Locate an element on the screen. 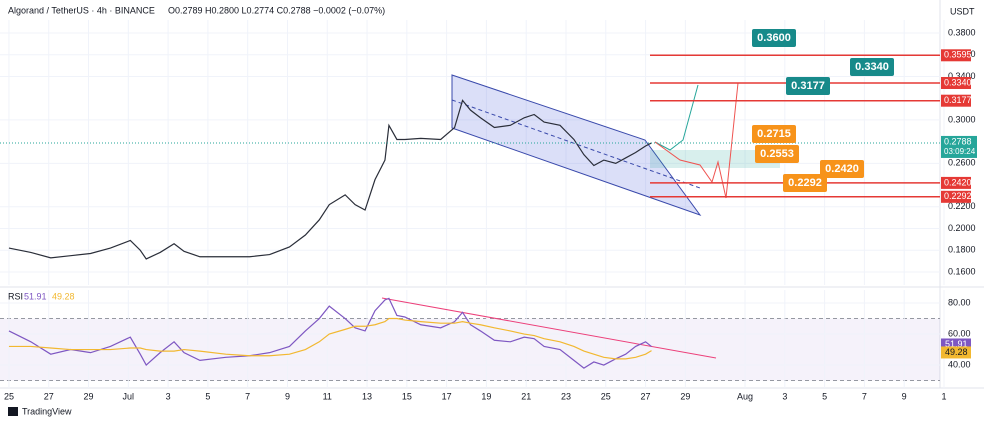 The height and width of the screenshot is (422, 984). annotation-label: 0.3600 is located at coordinates (774, 38).